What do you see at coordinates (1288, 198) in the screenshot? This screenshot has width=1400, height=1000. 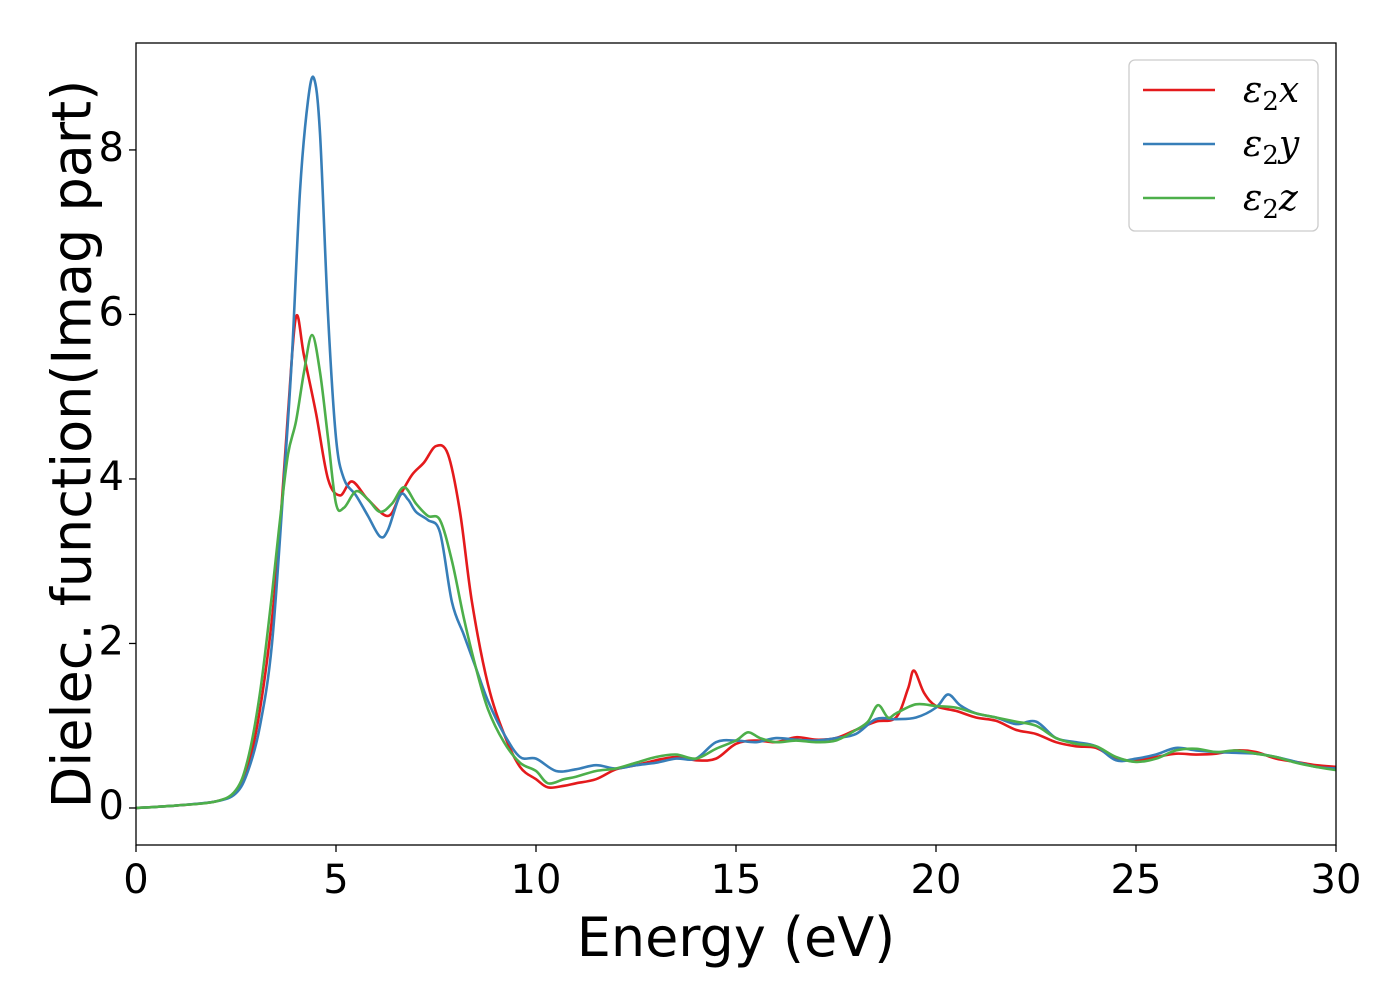 I see `legend-label-suffix: z` at bounding box center [1288, 198].